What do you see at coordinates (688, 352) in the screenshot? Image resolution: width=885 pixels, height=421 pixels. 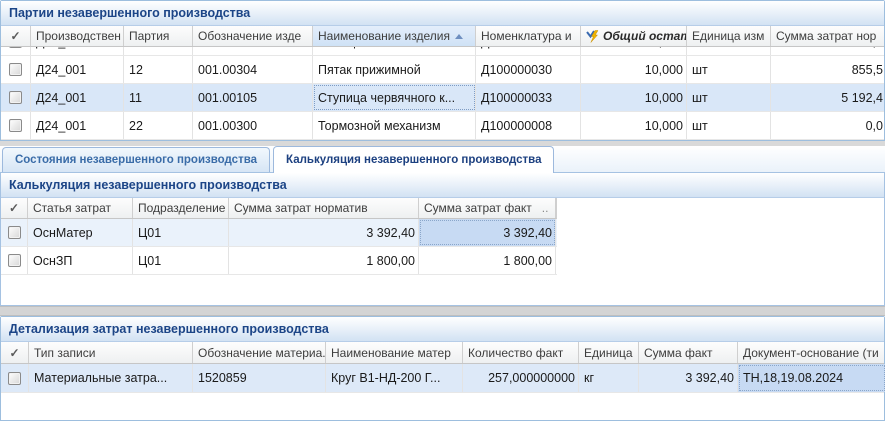 I see `column-header-sum-fact: Сумма факт` at bounding box center [688, 352].